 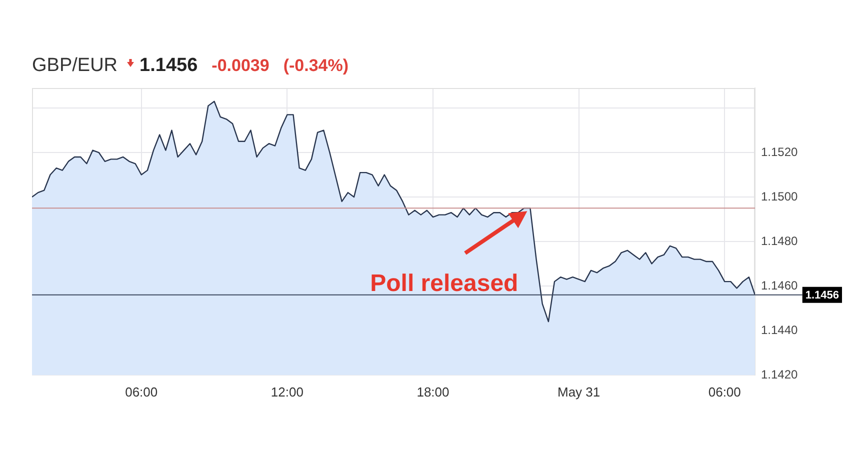 I want to click on x-tick-label: May 31, so click(x=578, y=392).